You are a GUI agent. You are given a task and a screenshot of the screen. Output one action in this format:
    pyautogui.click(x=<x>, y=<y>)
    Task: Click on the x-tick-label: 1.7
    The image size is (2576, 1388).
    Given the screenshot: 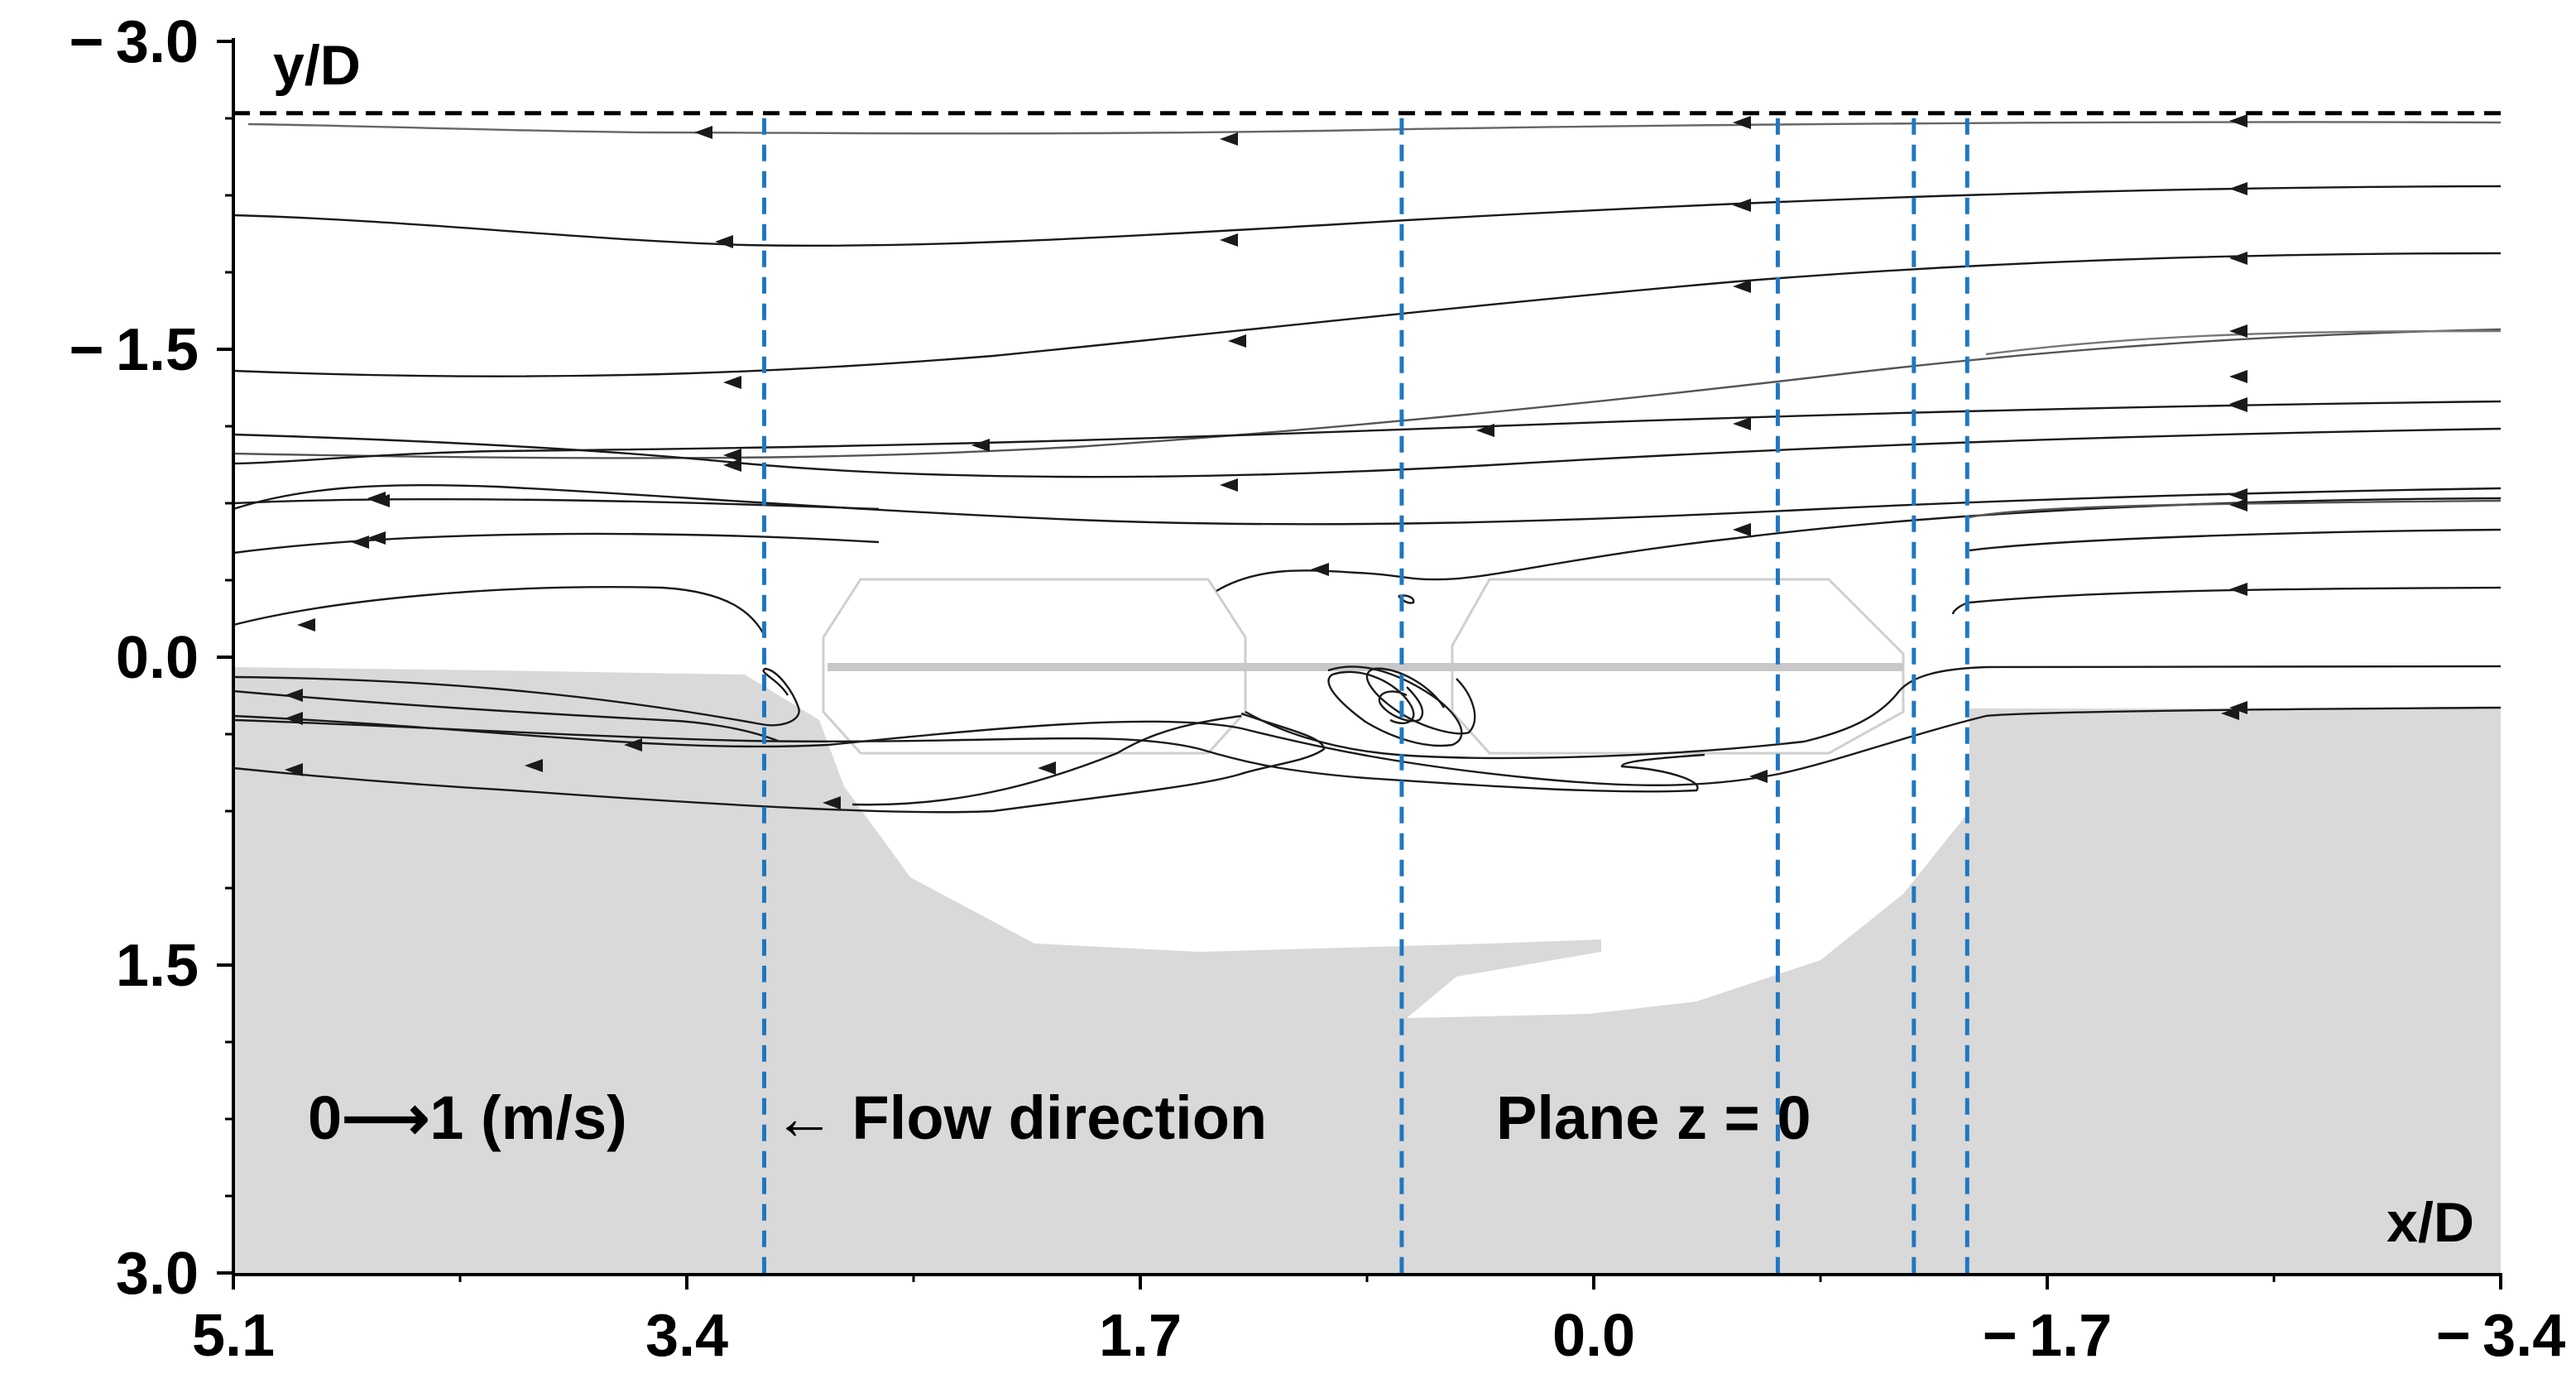 What is the action you would take?
    pyautogui.click(x=1140, y=1336)
    